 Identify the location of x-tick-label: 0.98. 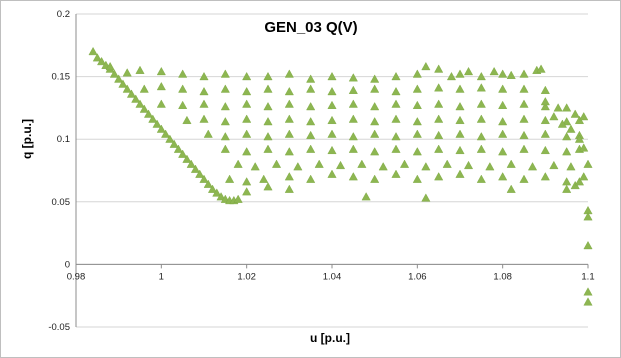
(76, 276).